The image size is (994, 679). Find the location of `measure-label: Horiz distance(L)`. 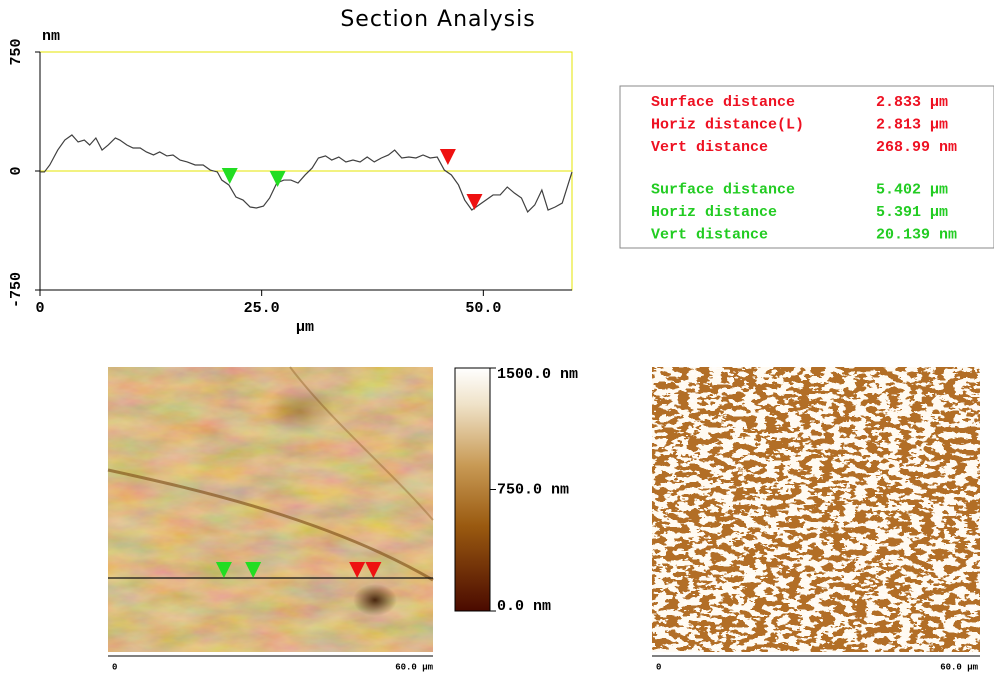

measure-label: Horiz distance(L) is located at coordinates (727, 124).